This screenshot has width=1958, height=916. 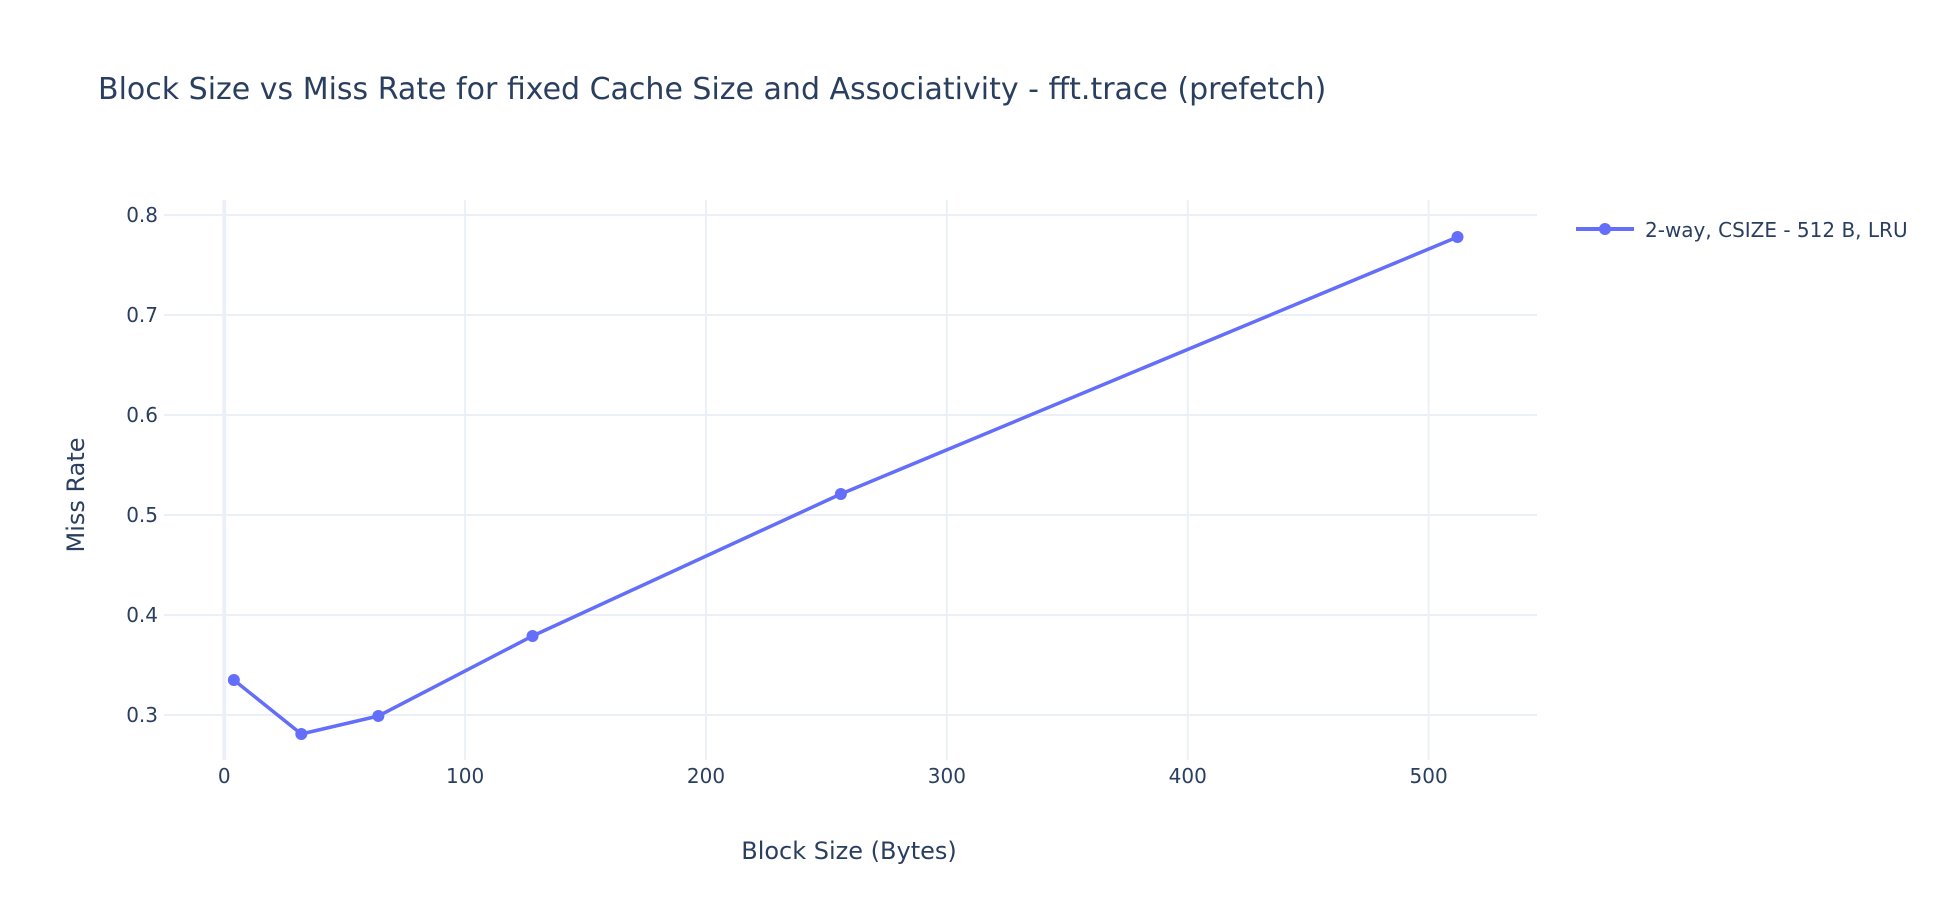 I want to click on x-tick-label: 400, so click(x=1188, y=776).